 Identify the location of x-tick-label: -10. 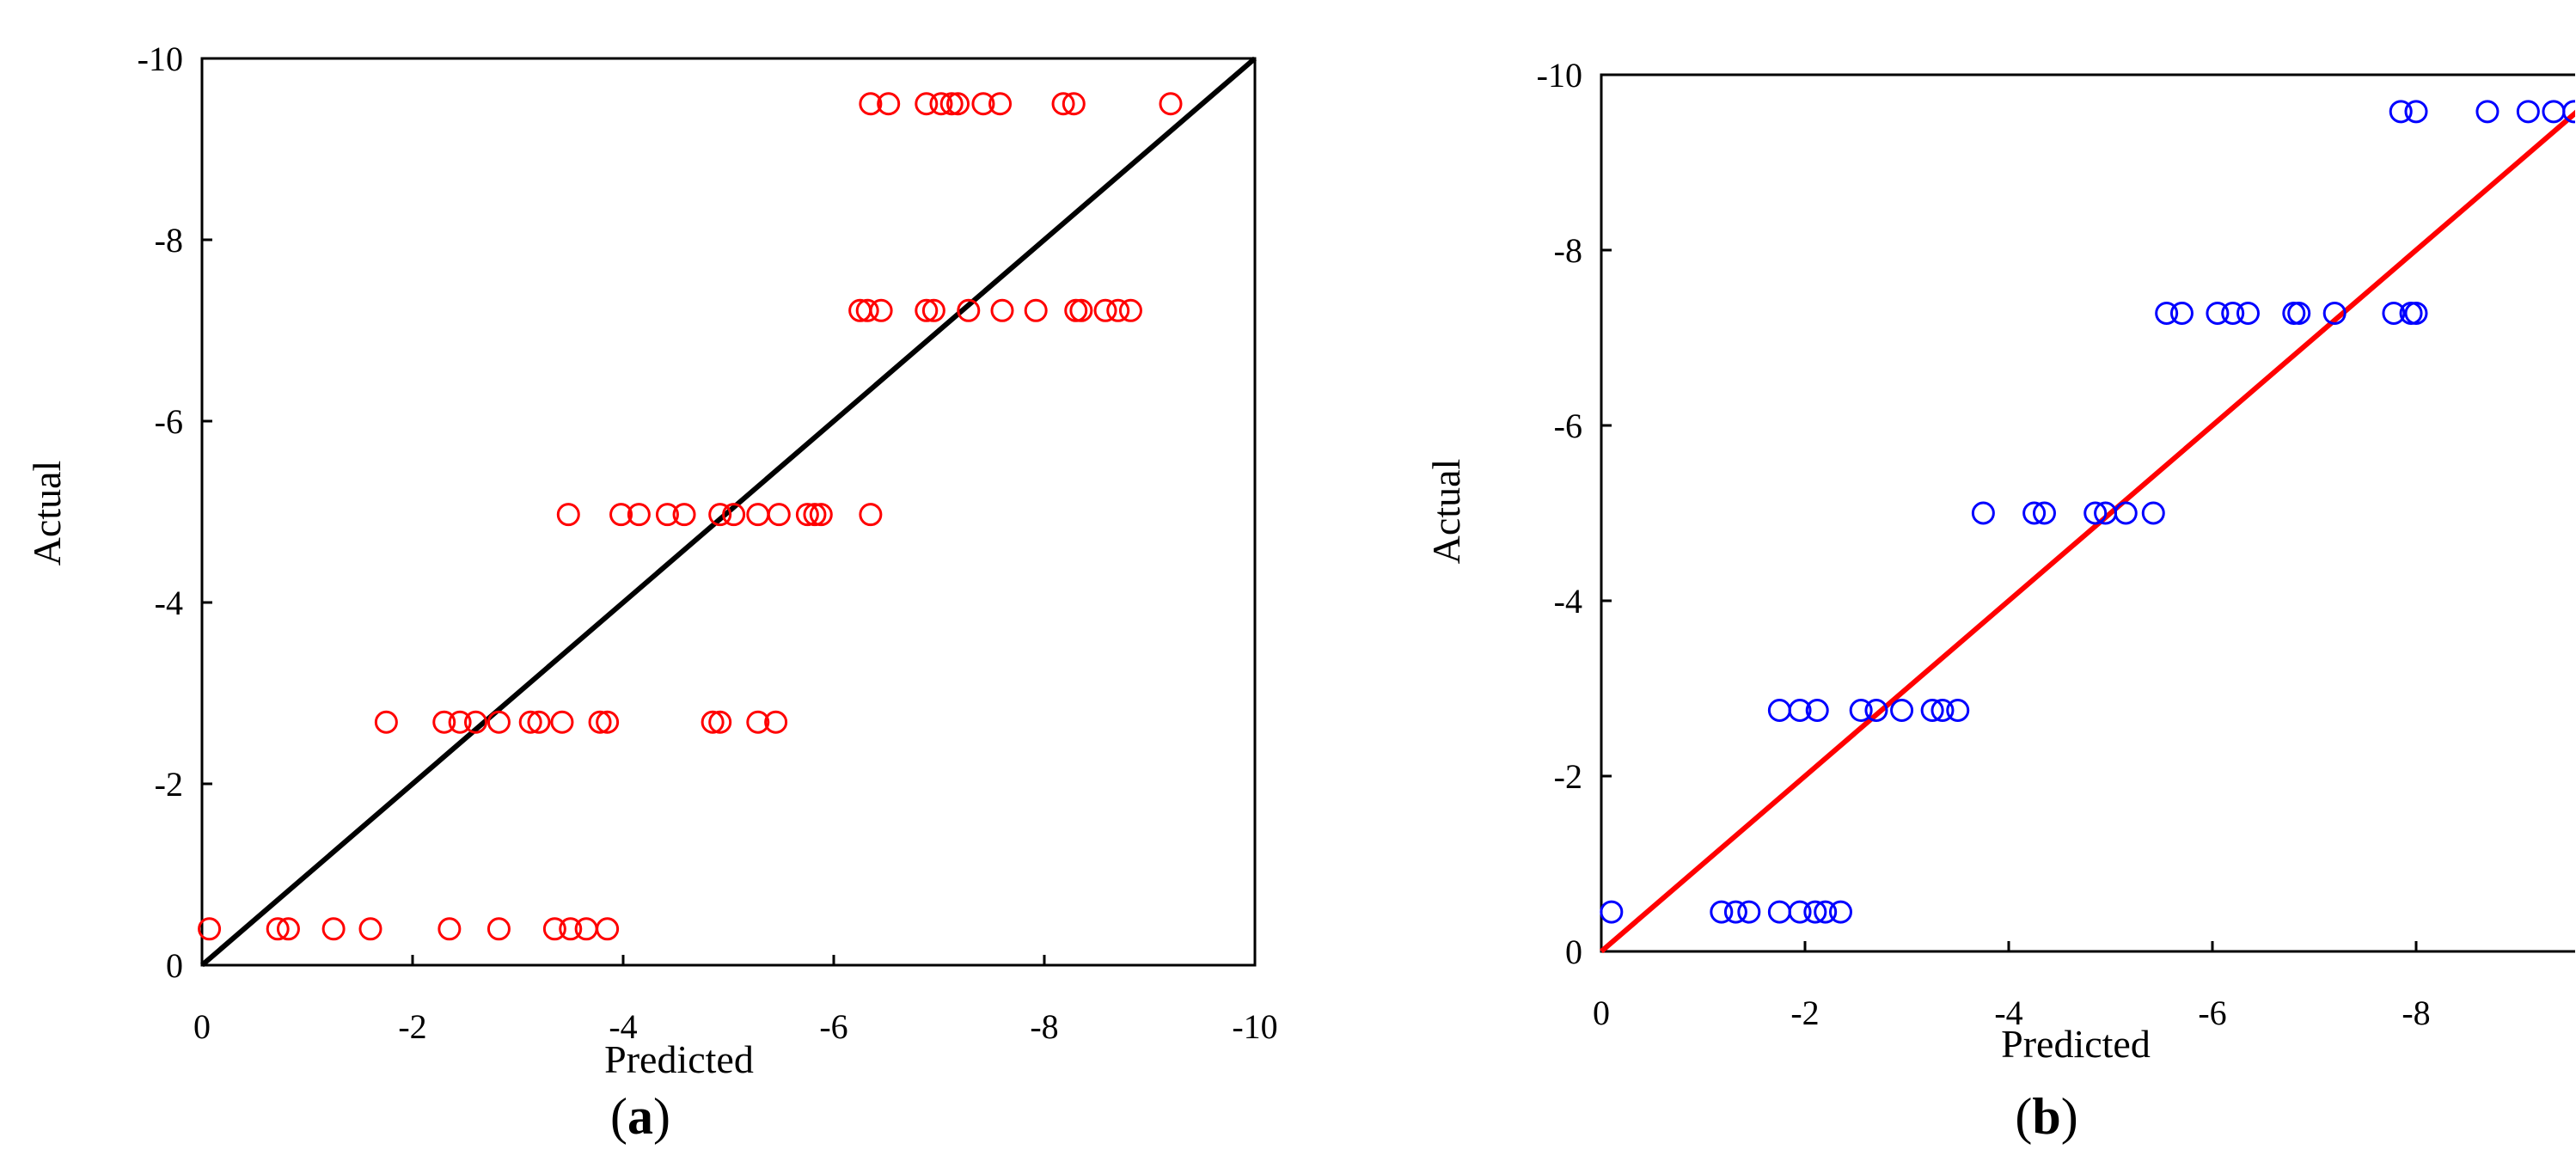
(1254, 1026).